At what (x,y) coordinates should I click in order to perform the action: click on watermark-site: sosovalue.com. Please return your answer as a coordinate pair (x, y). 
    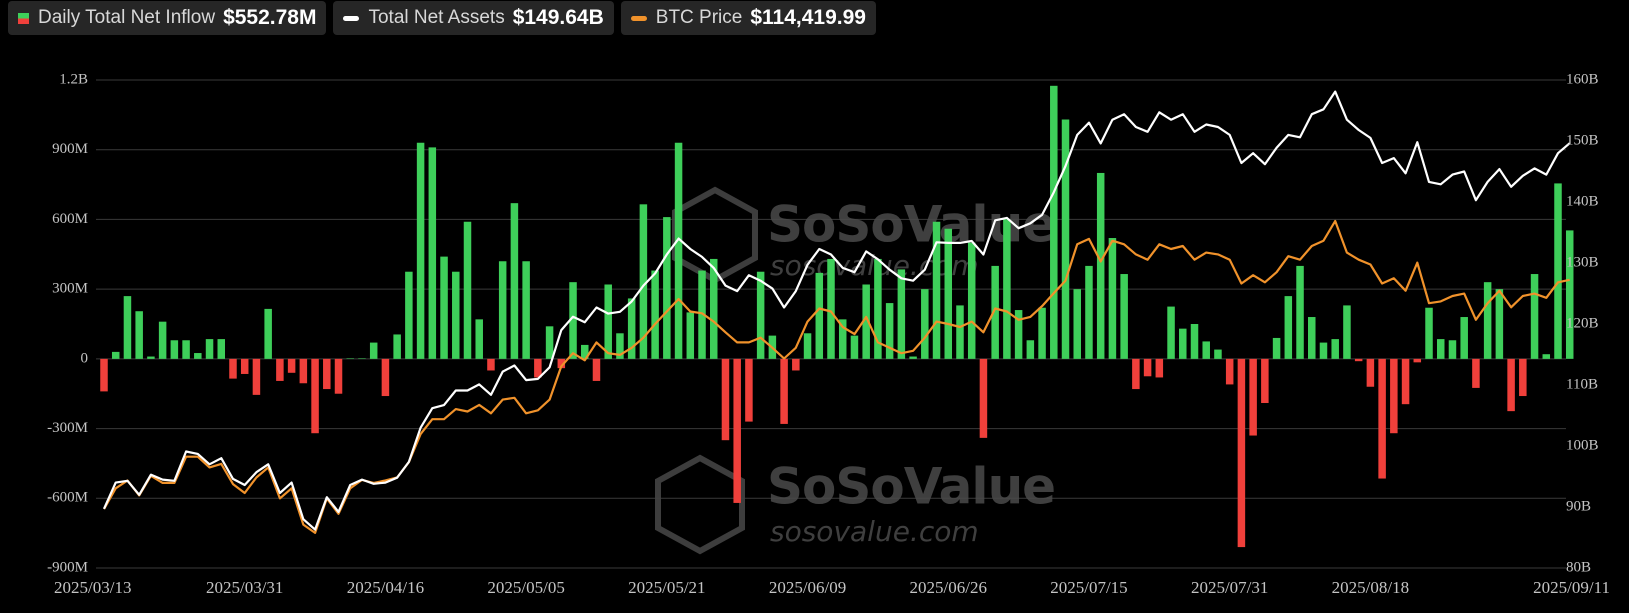
    Looking at the image, I should click on (874, 531).